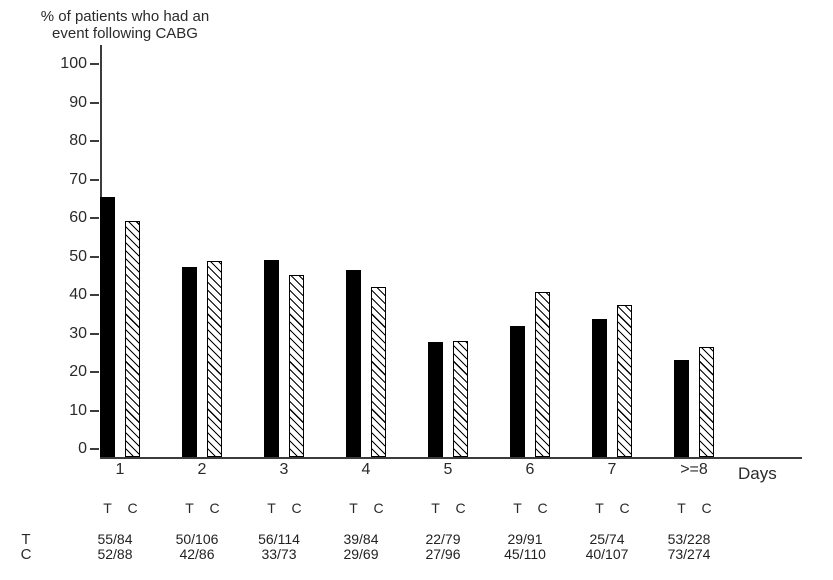 This screenshot has width=833, height=580. I want to click on table-cell-C-day-4: 29/69, so click(361, 554).